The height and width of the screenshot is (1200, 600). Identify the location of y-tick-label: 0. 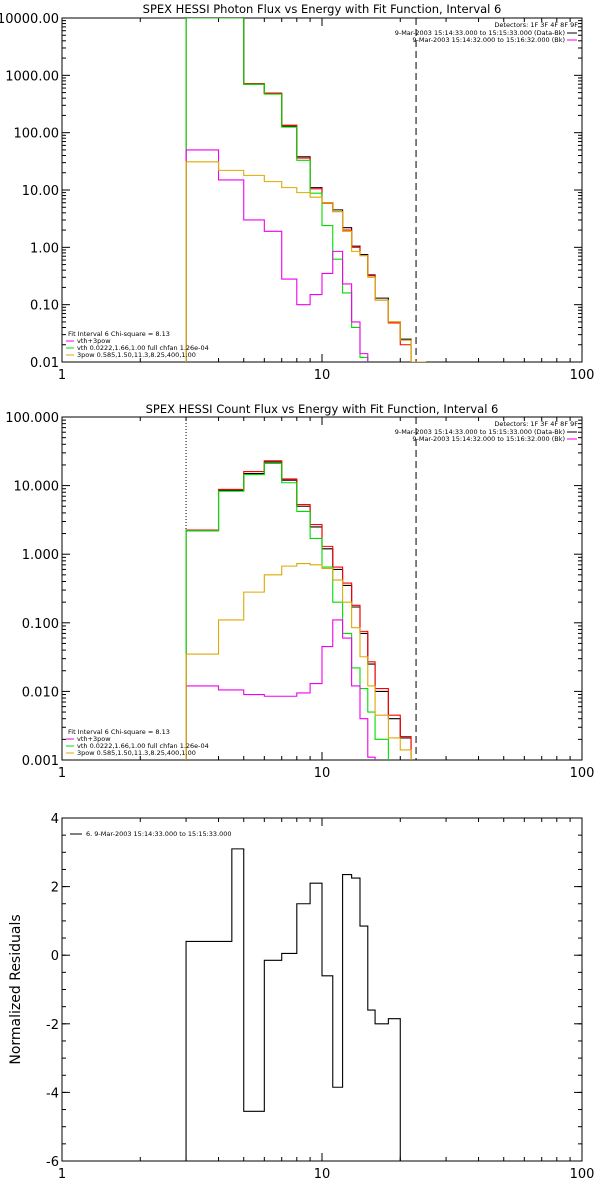
(55, 956).